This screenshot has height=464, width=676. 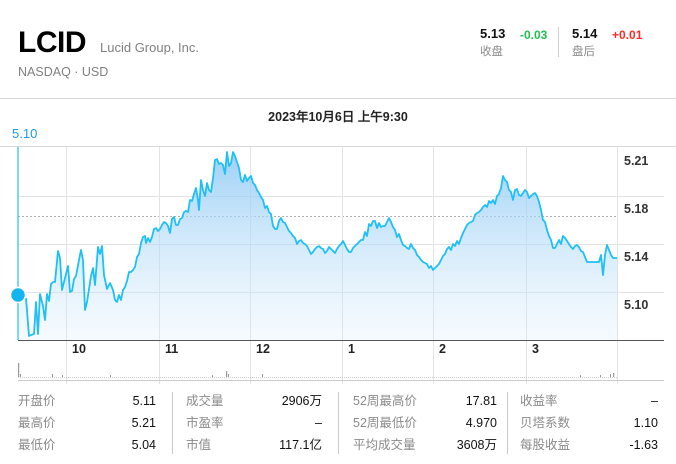 I want to click on x-tick-label: 10, so click(x=79, y=349).